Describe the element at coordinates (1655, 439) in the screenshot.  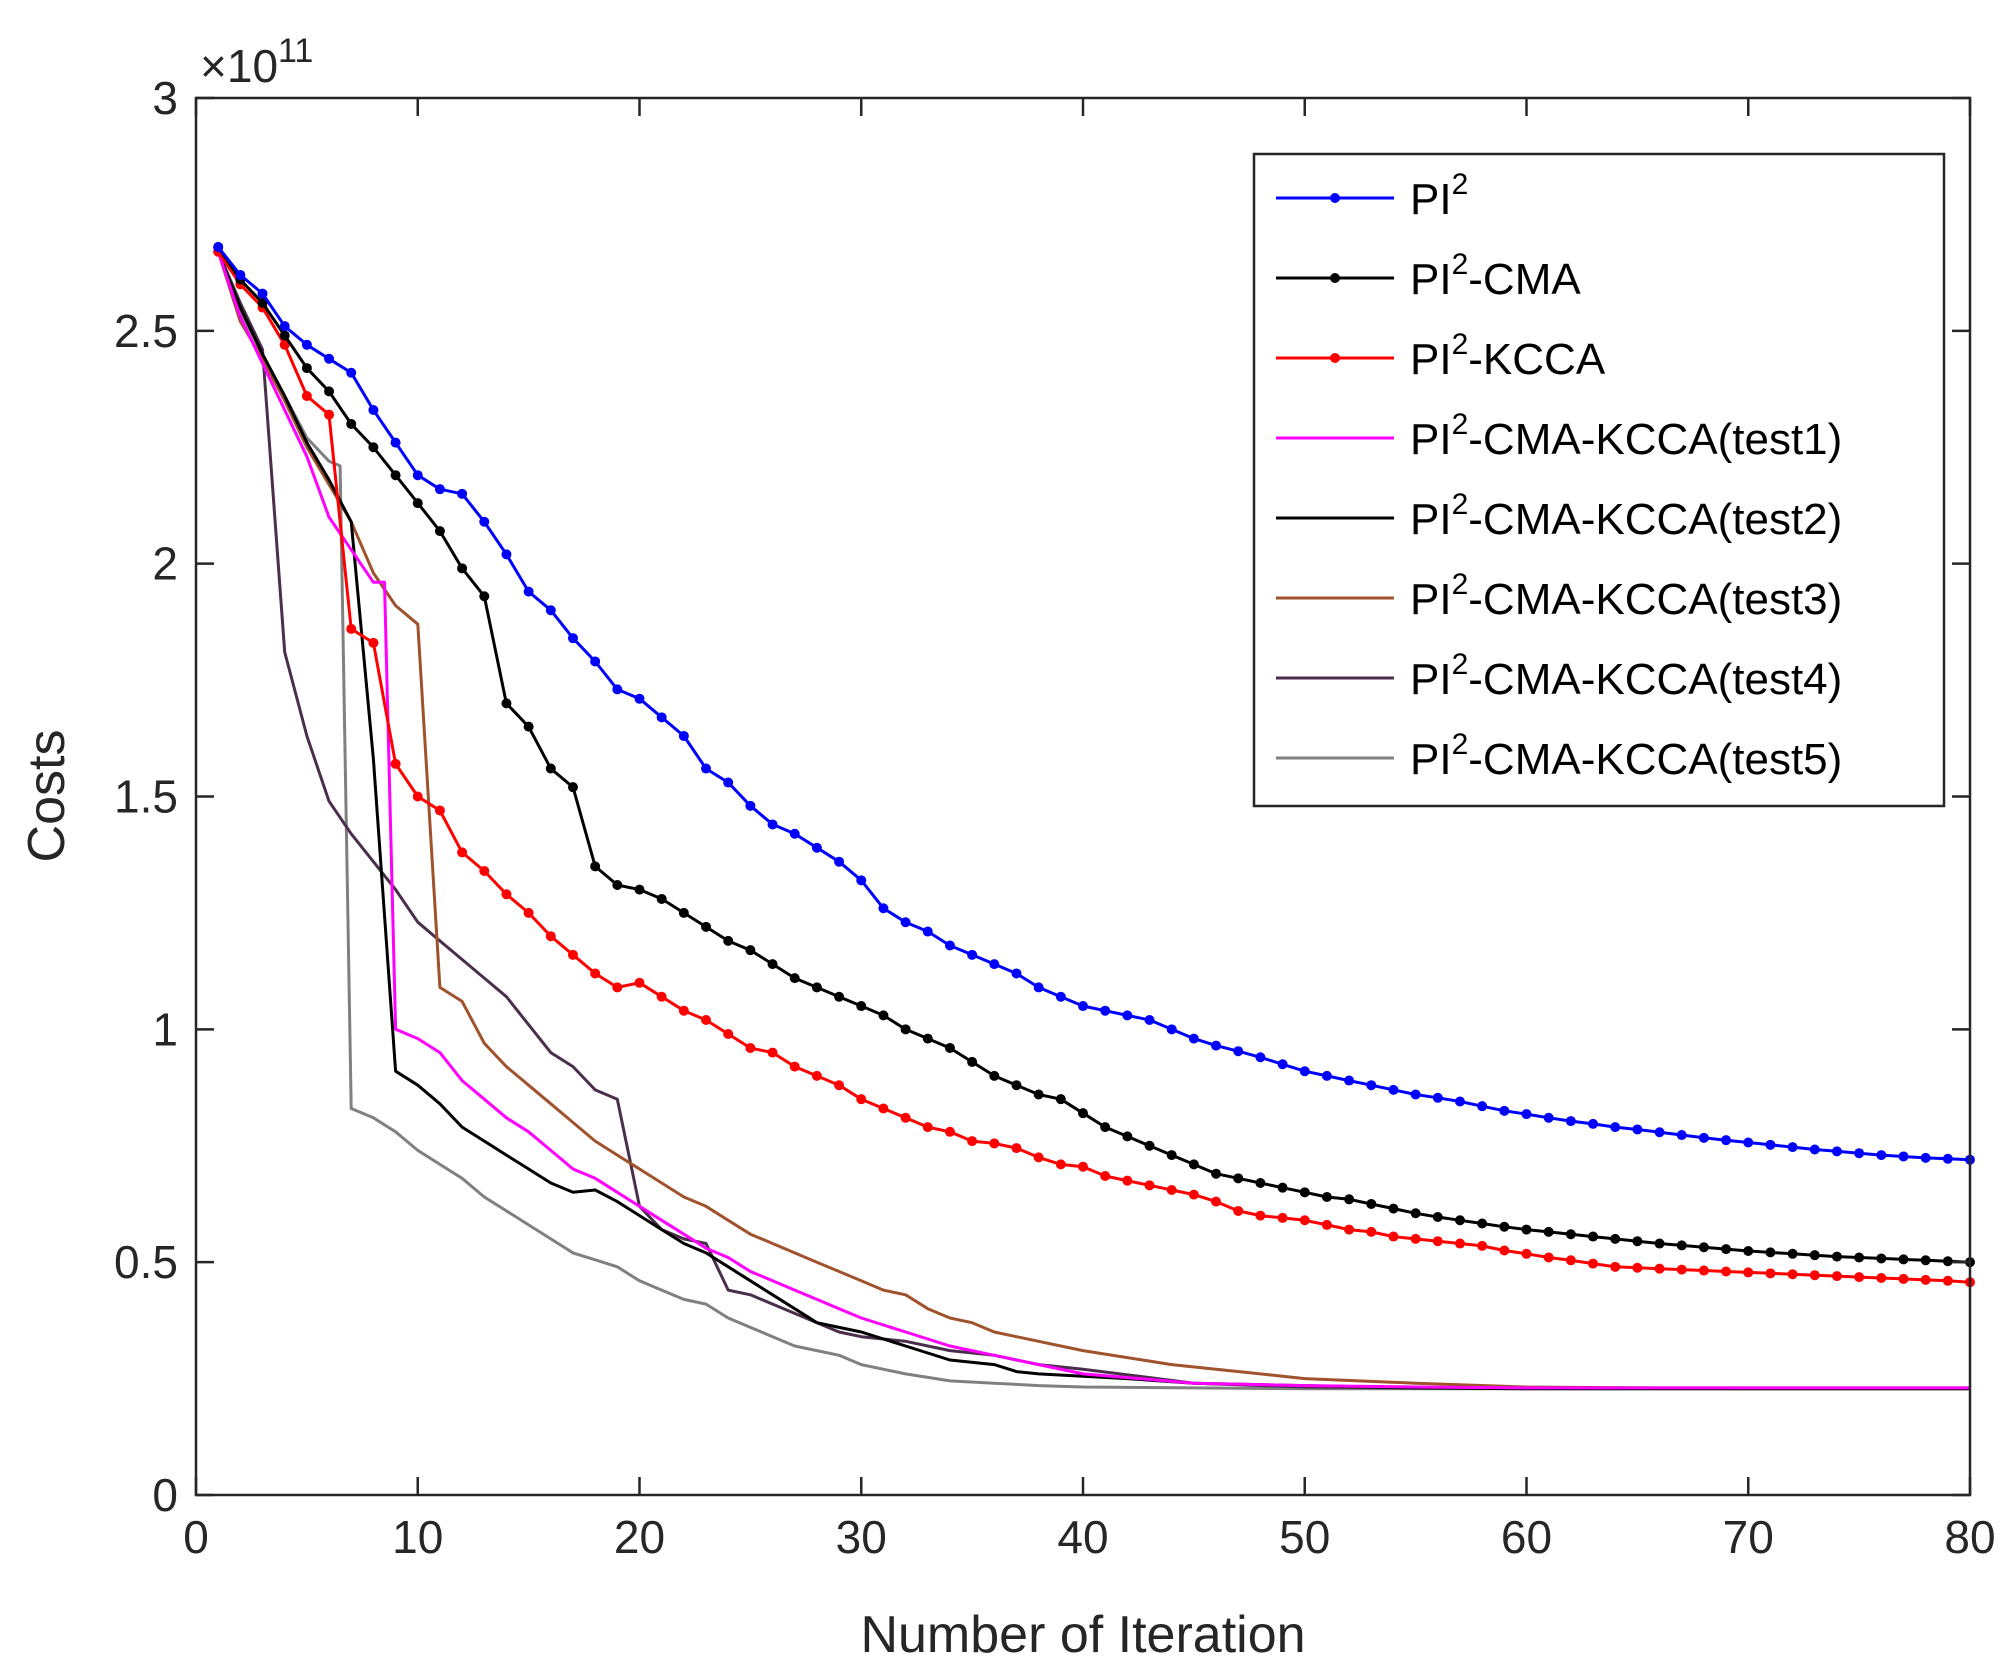
I see `legend-label-suffix: -CMA-KCCA(test1)` at that location.